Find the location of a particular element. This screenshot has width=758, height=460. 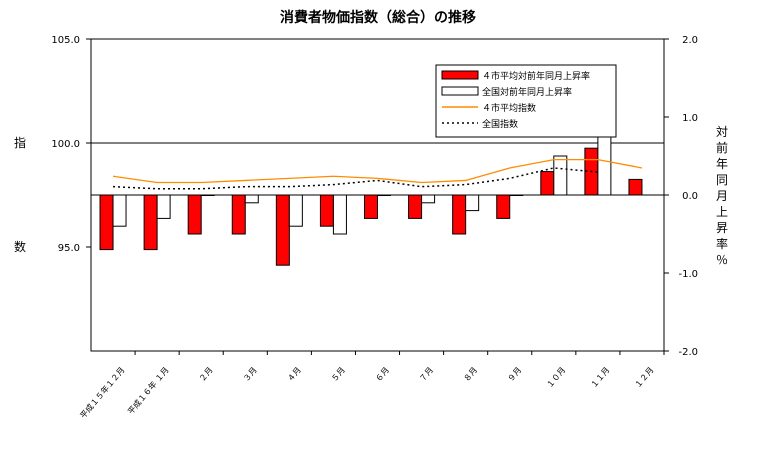

x-axis-tick-label: ６月 is located at coordinates (382, 375).